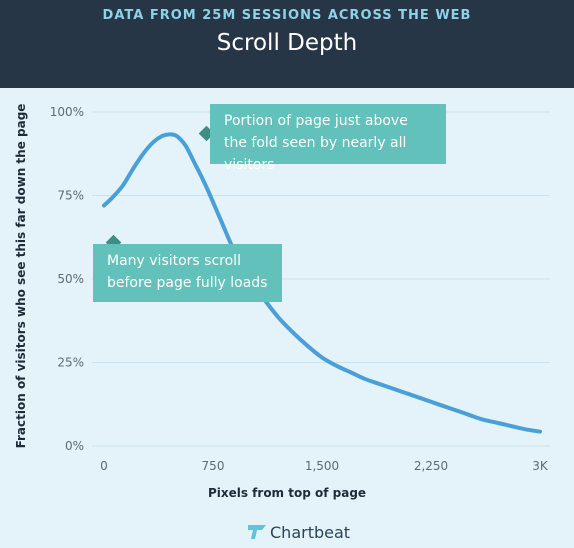  Describe the element at coordinates (287, 15) in the screenshot. I see `chart-subtitle: DATA FROM 25M SESSIONS ACROSS THE WEB` at that location.